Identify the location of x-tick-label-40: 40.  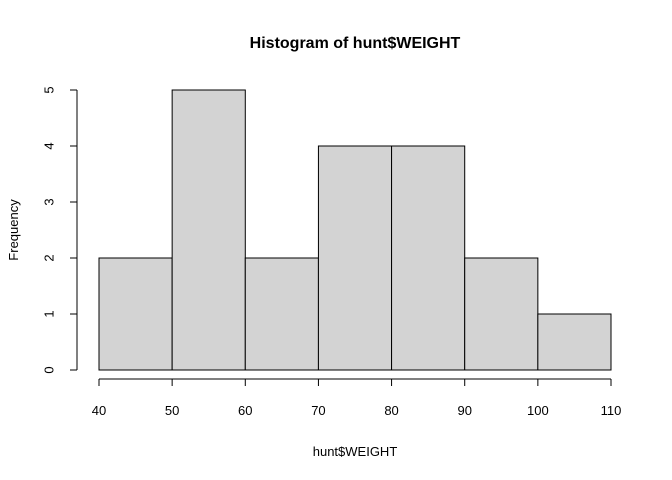
(99, 410).